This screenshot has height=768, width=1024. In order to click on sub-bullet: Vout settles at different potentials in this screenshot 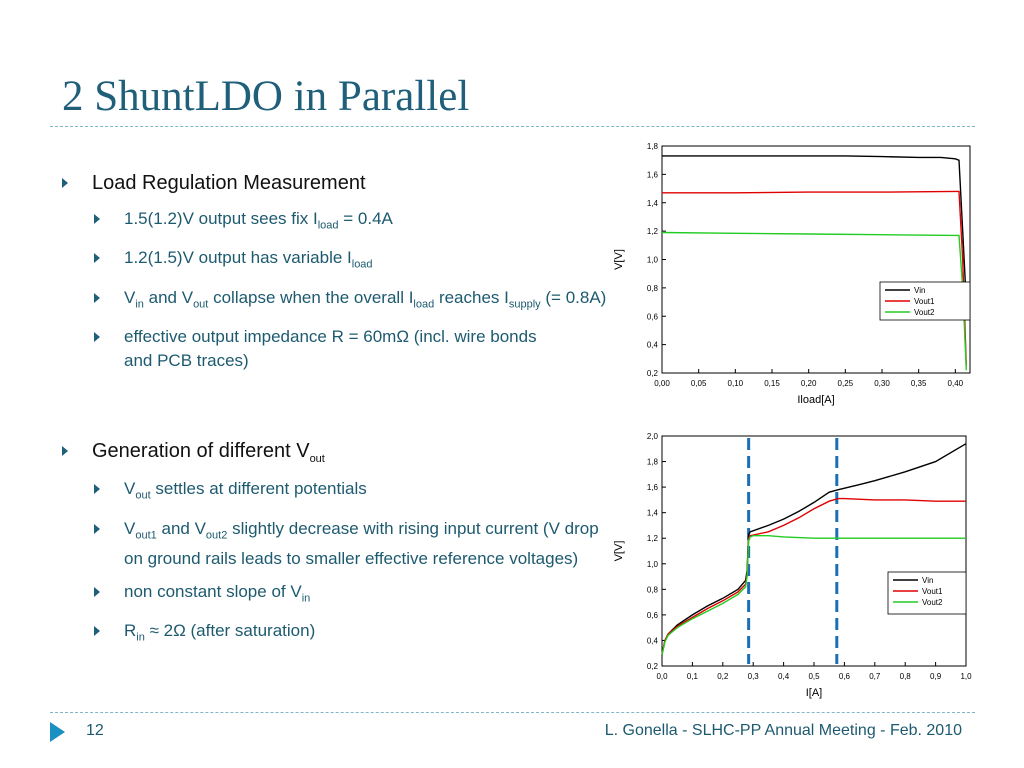, I will do `click(334, 492)`.